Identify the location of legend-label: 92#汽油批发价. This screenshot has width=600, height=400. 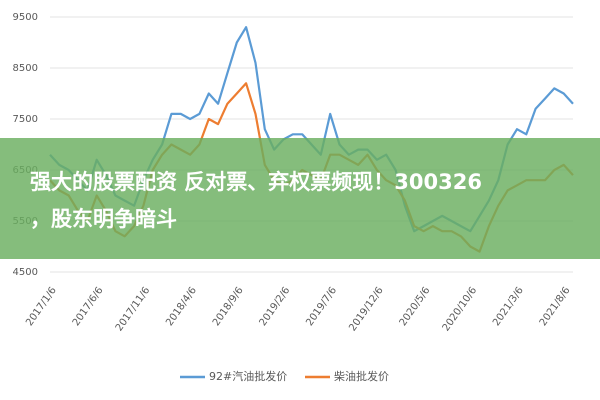
(248, 376).